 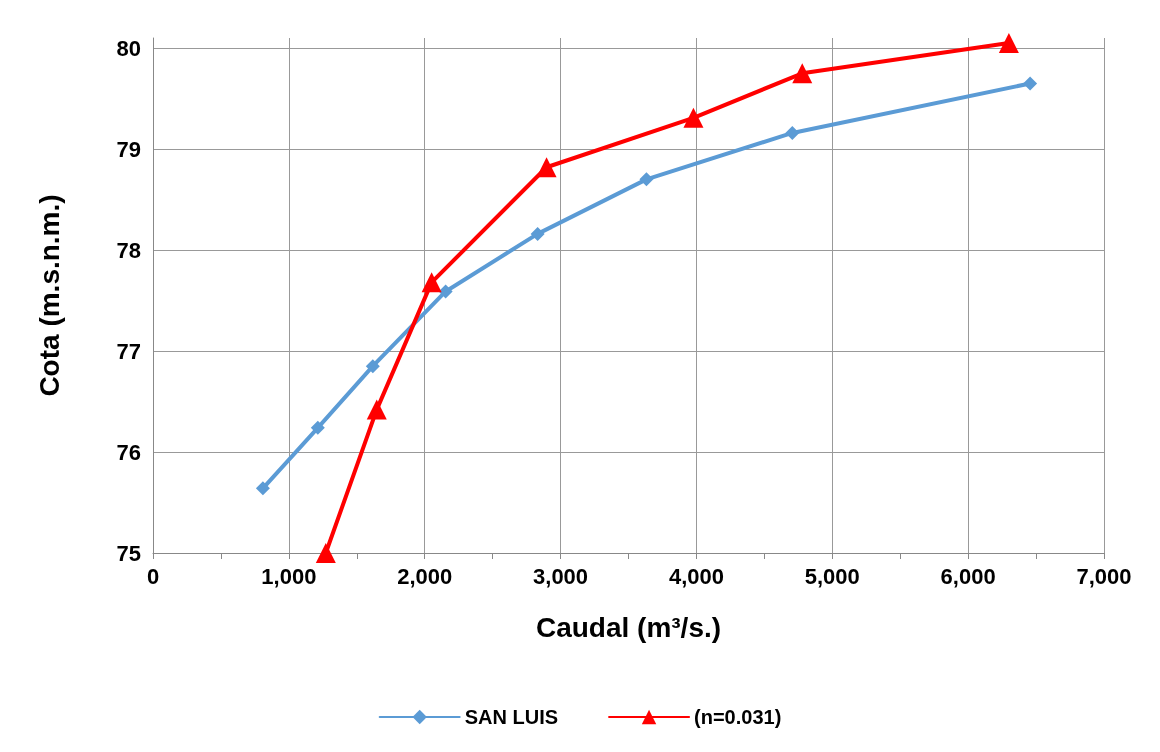 I want to click on y-axis-title: Cota (m.s.n.m.), so click(x=49, y=295).